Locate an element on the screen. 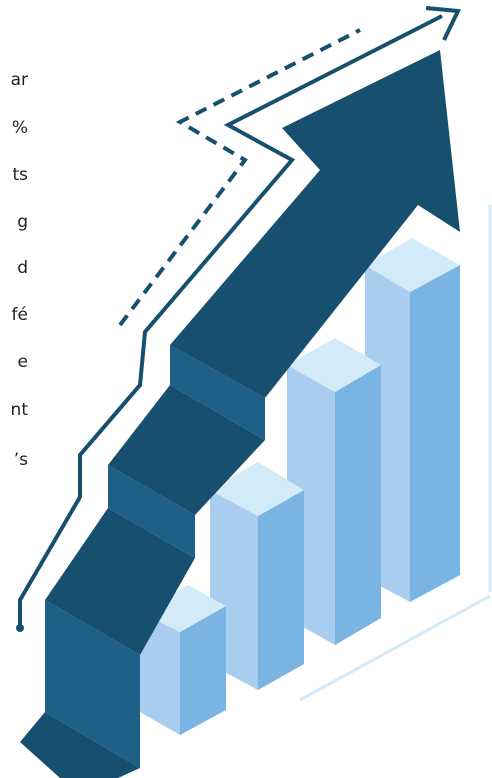  trend-dot is located at coordinates (20, 628).